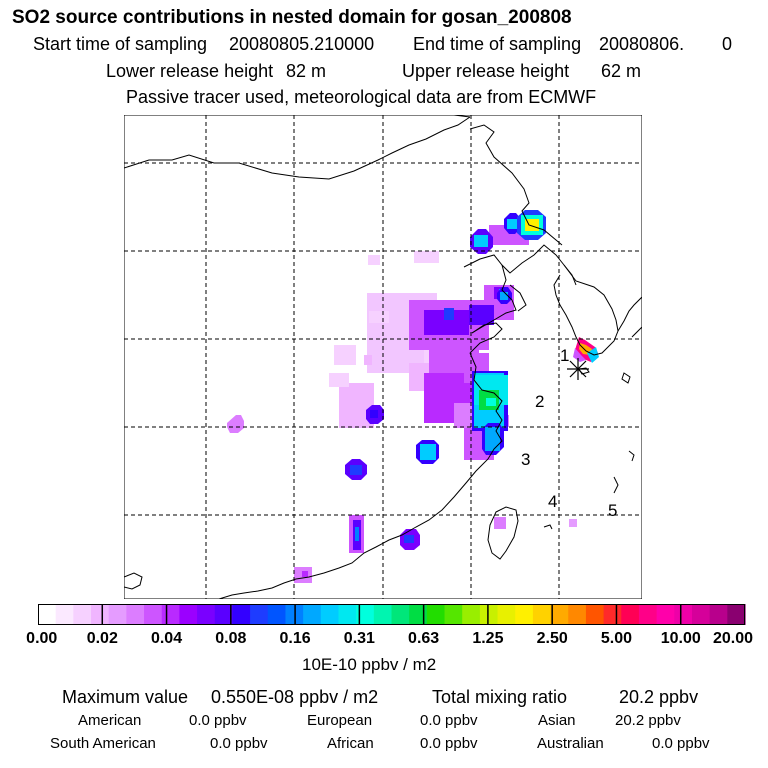 Image resolution: width=768 pixels, height=768 pixels. Describe the element at coordinates (570, 743) in the screenshot. I see `region-name: Australian` at that location.